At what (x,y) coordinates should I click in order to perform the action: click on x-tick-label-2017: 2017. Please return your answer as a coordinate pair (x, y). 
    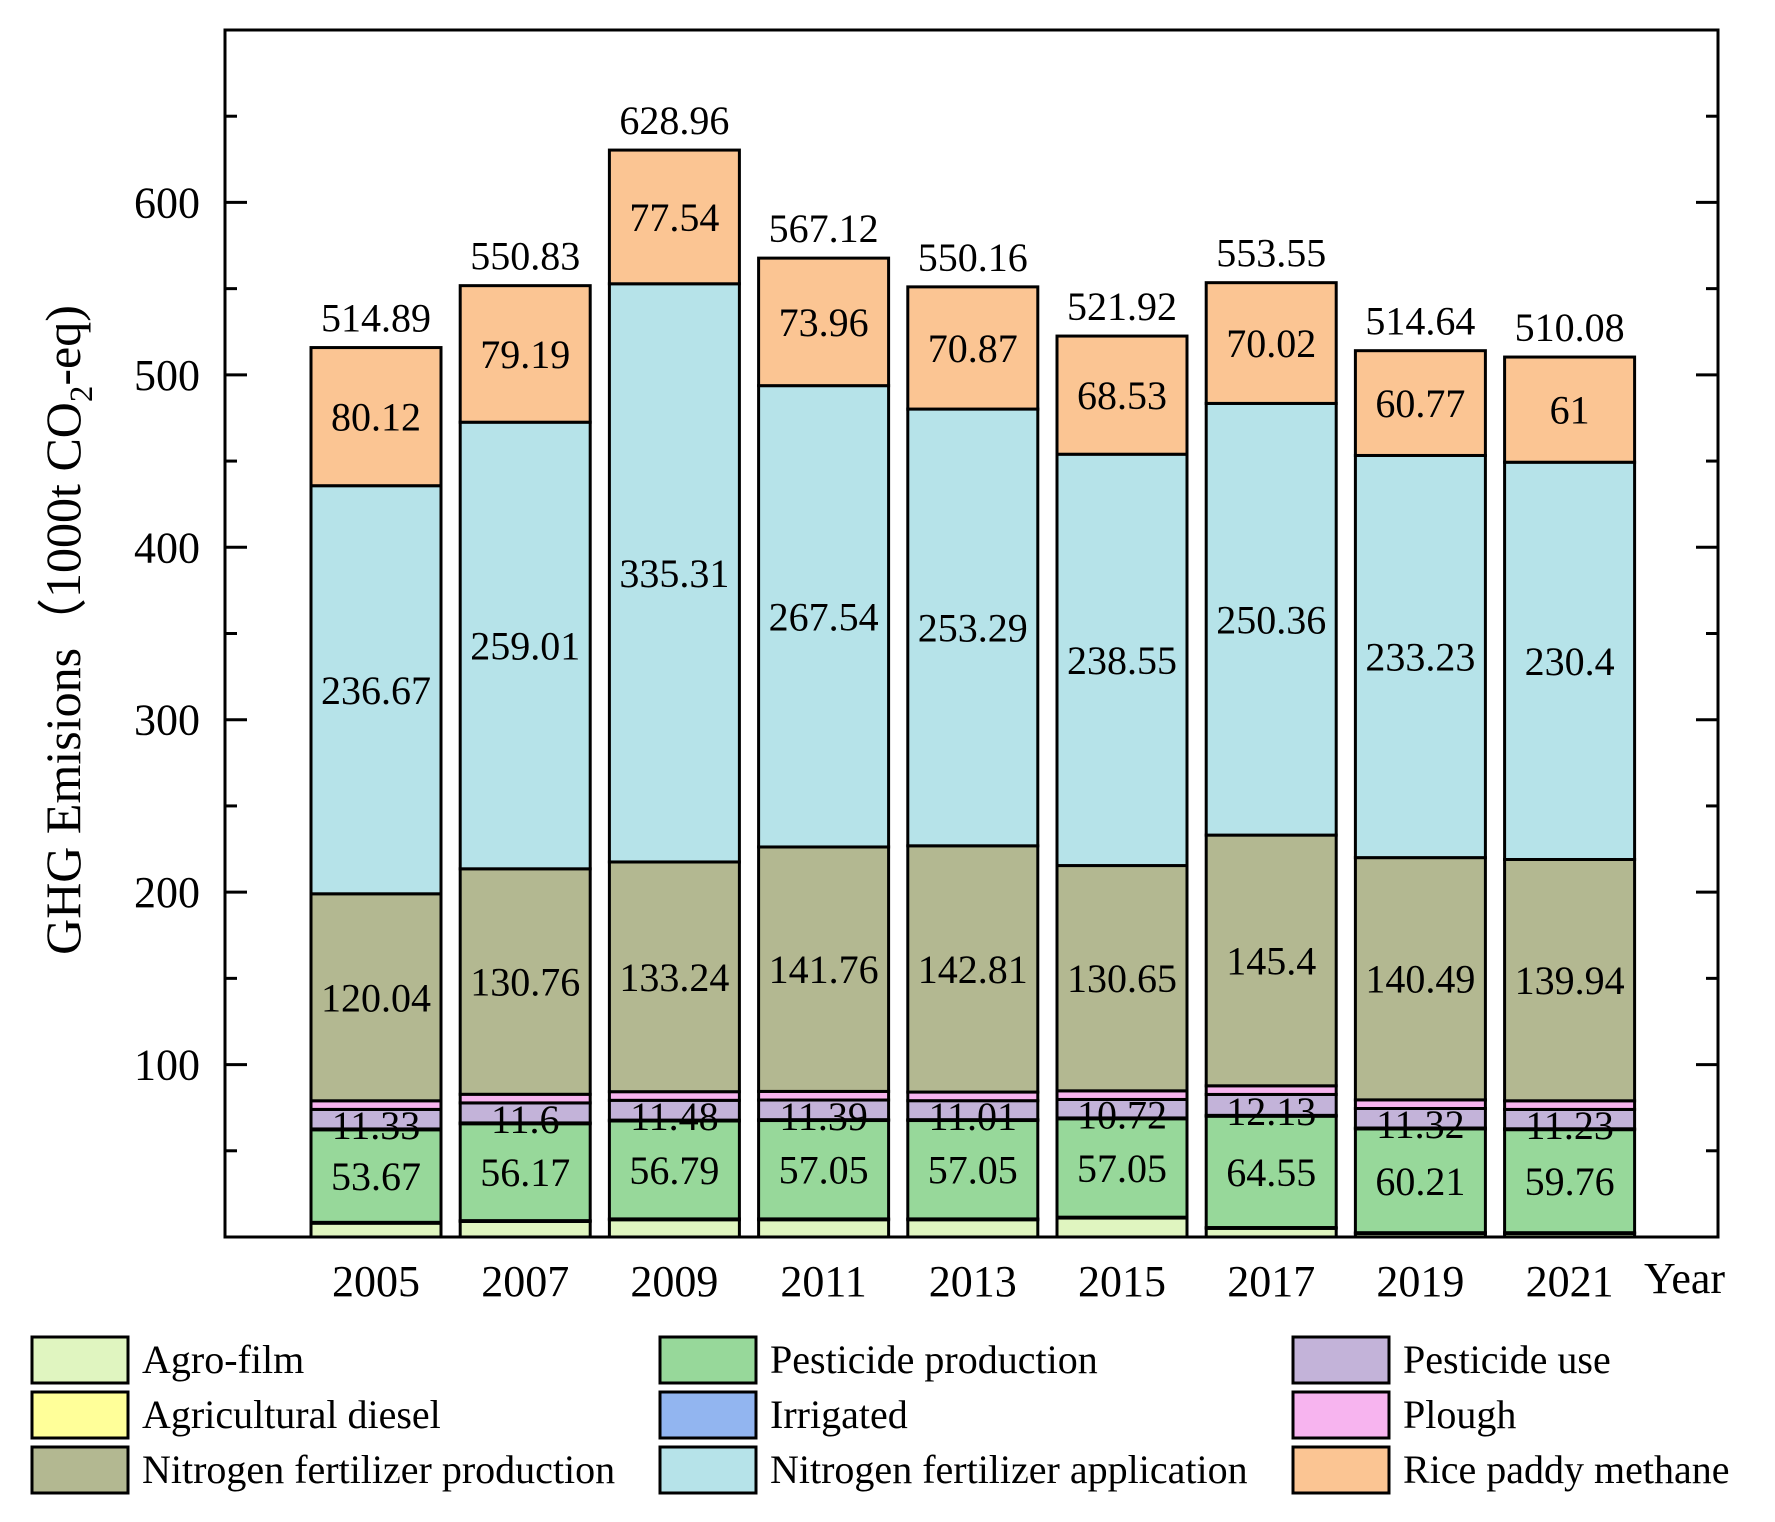
    Looking at the image, I should click on (1271, 1281).